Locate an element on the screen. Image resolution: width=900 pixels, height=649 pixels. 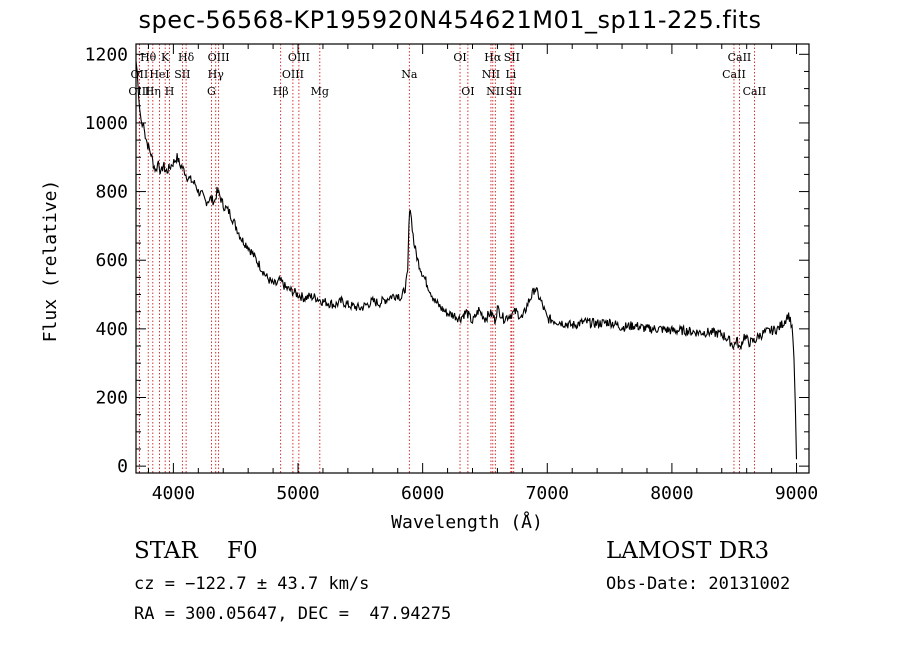
x-axis-label: Wavelength (Å) is located at coordinates (467, 522).